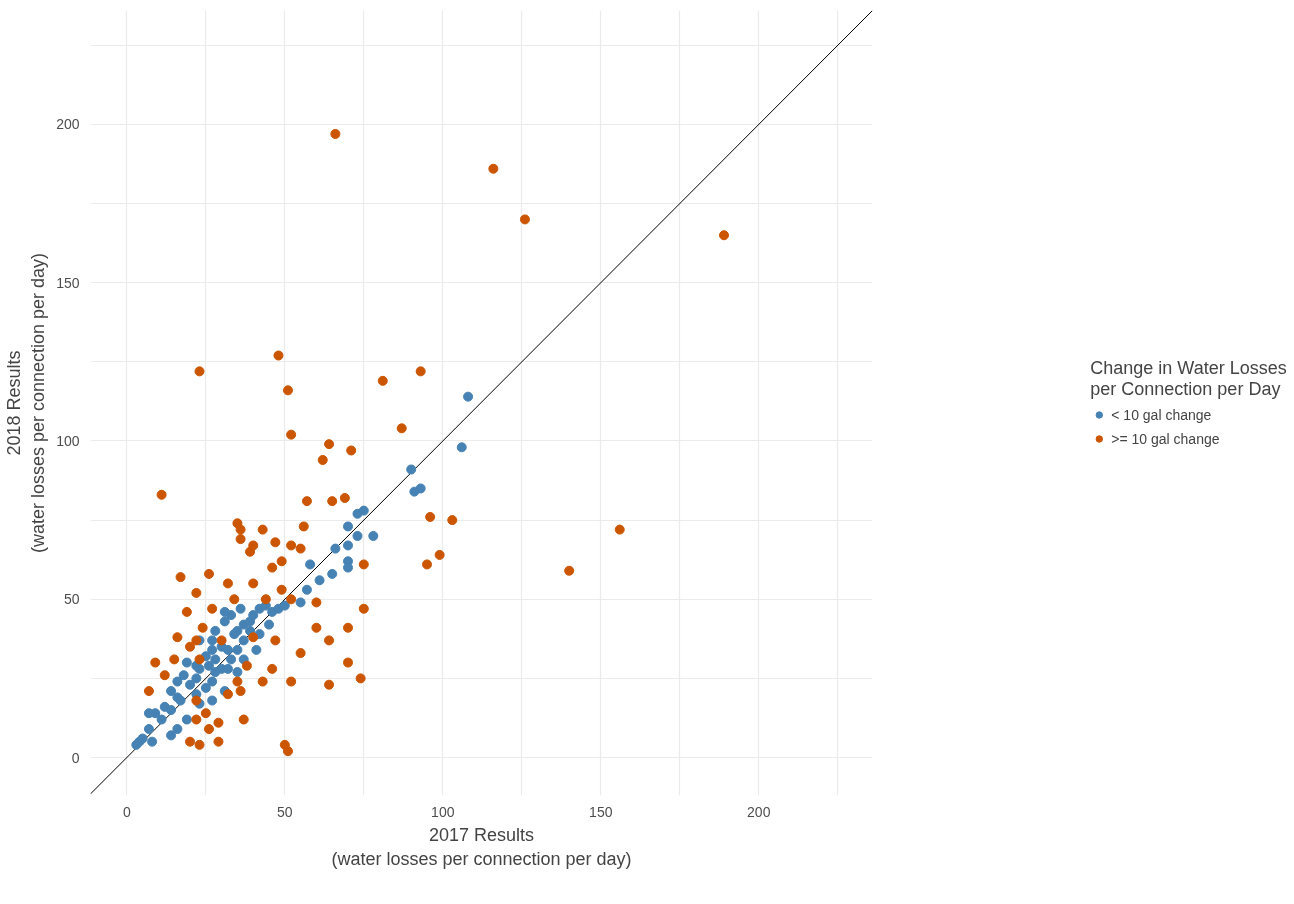  Describe the element at coordinates (1165, 438) in the screenshot. I see `legend-label: >= 10 gal change` at that location.